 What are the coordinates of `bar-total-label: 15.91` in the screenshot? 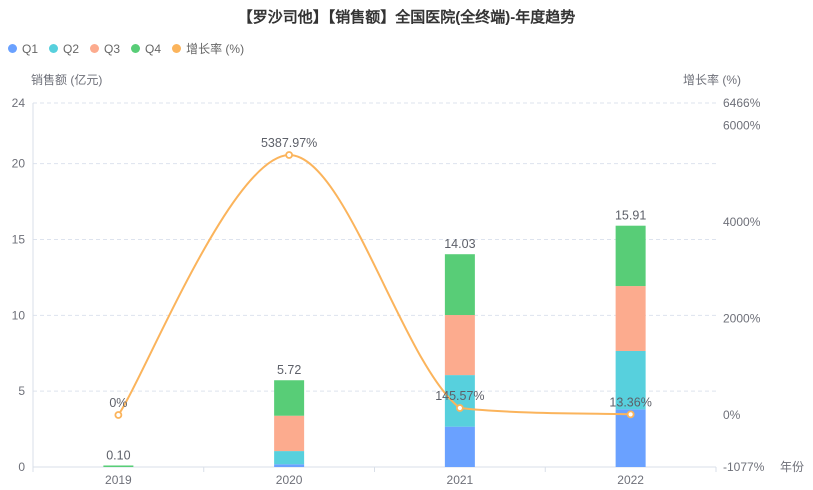 It's located at (630, 216).